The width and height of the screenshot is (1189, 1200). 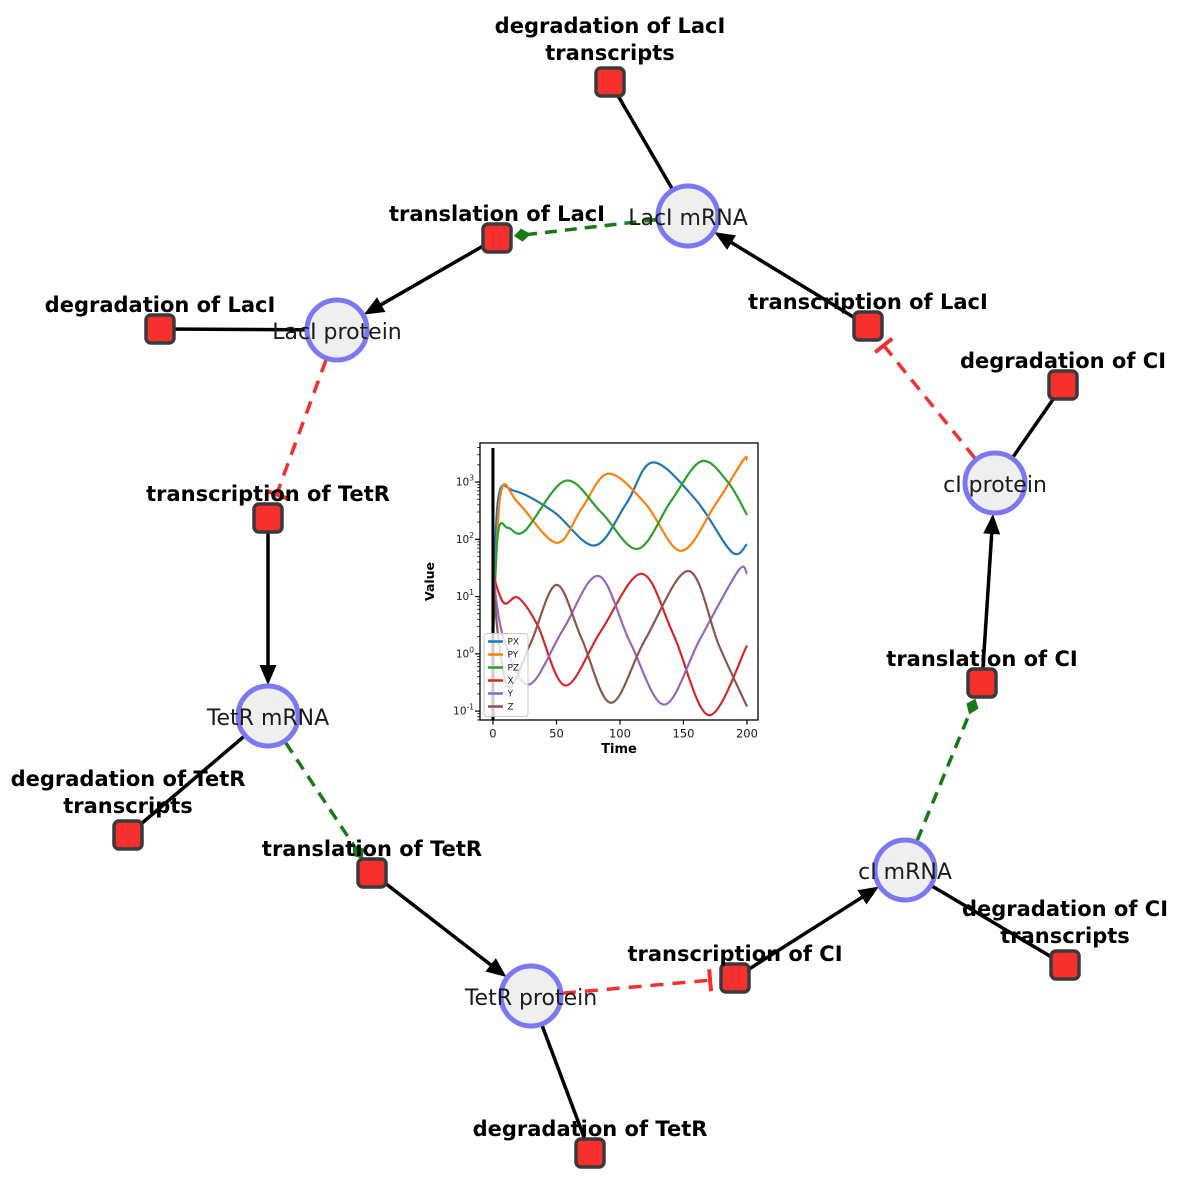 I want to click on reaction-label-translation-of-tetr: translation of TetR, so click(x=372, y=849).